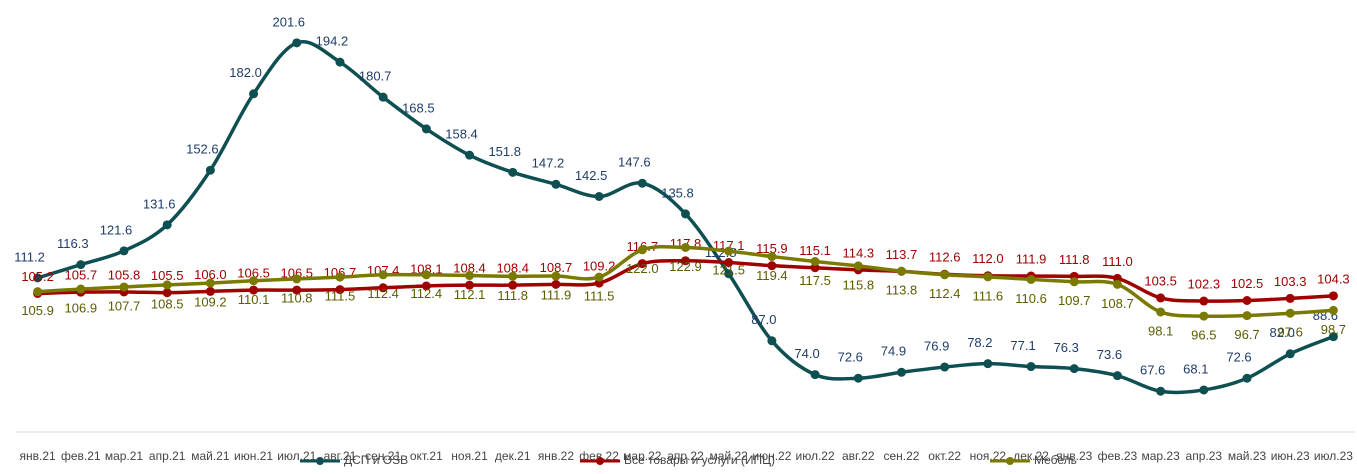 Image resolution: width=1357 pixels, height=474 pixels. I want to click on x-tick-label: апр.22, so click(685, 456).